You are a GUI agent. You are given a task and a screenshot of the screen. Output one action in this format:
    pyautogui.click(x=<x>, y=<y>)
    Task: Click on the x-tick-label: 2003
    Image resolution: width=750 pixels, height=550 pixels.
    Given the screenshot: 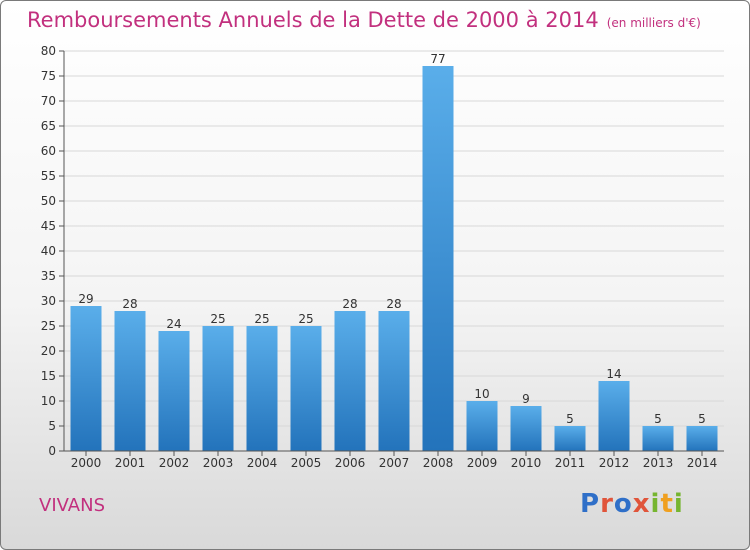 What is the action you would take?
    pyautogui.click(x=218, y=463)
    